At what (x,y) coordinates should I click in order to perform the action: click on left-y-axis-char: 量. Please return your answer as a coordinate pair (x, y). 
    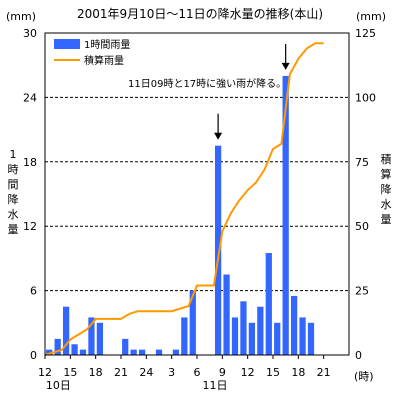
    Looking at the image, I should click on (13, 229).